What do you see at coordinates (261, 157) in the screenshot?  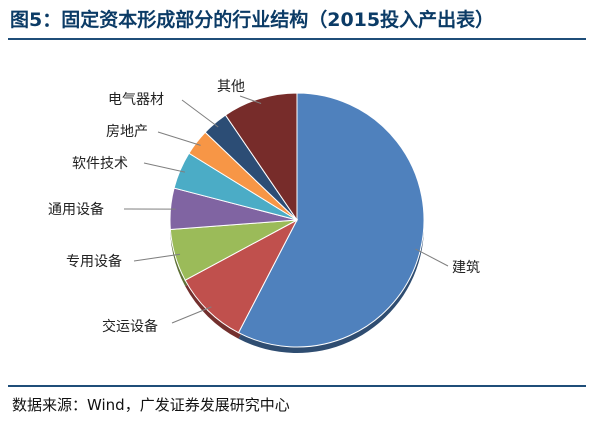 I see `slice-other` at bounding box center [261, 157].